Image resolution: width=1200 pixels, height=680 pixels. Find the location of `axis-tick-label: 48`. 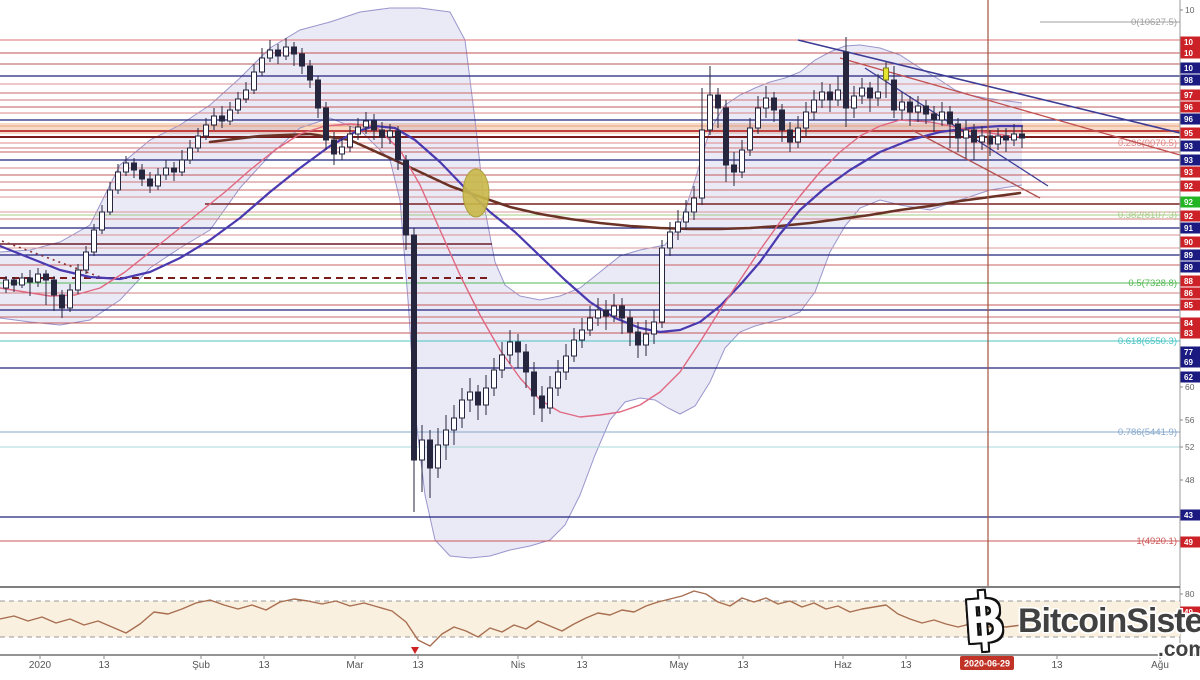

axis-tick-label: 48 is located at coordinates (1190, 480).